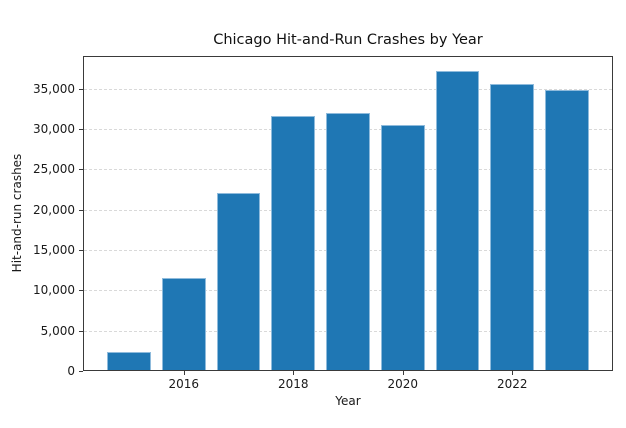  I want to click on bar-2020, so click(402, 248).